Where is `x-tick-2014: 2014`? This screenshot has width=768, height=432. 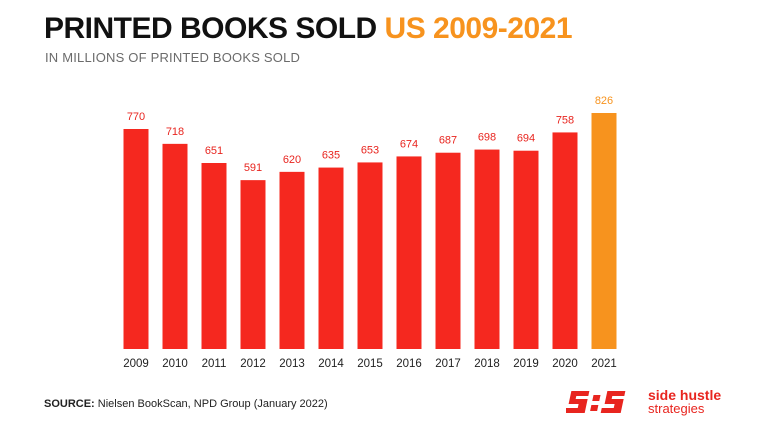
x-tick-2014: 2014 is located at coordinates (331, 364).